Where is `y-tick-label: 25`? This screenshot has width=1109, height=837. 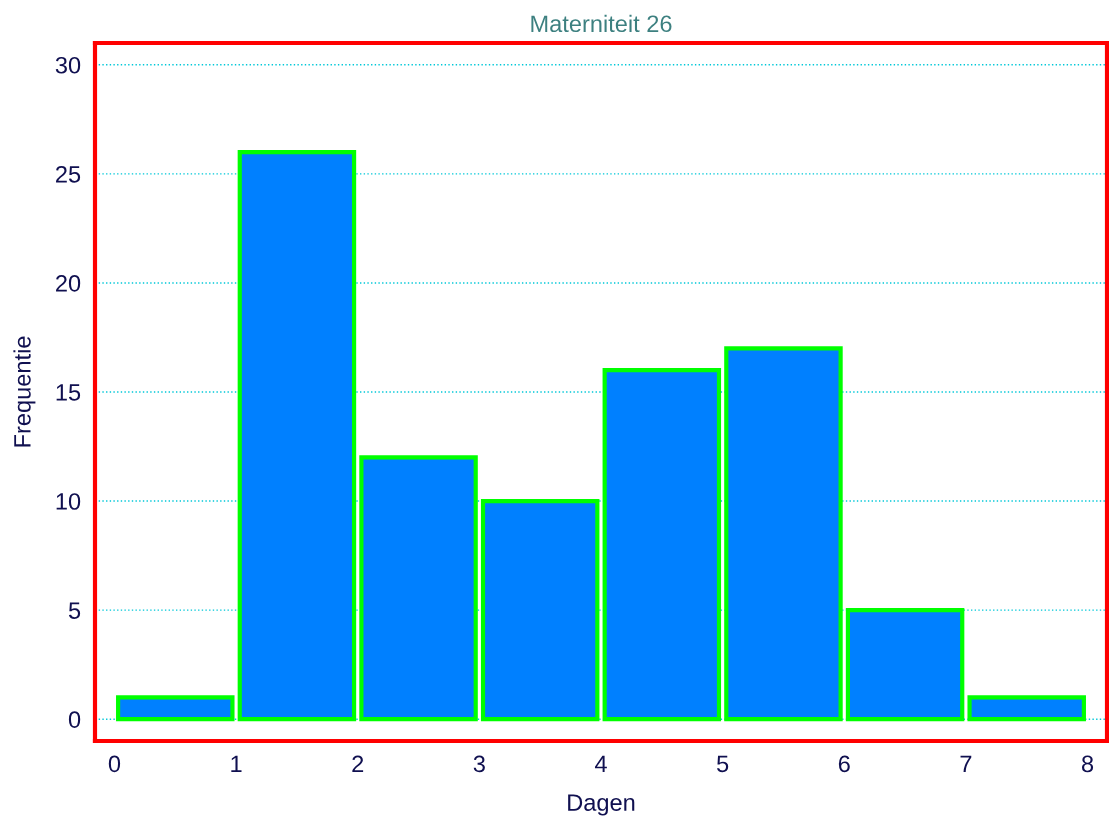
y-tick-label: 25 is located at coordinates (68, 174).